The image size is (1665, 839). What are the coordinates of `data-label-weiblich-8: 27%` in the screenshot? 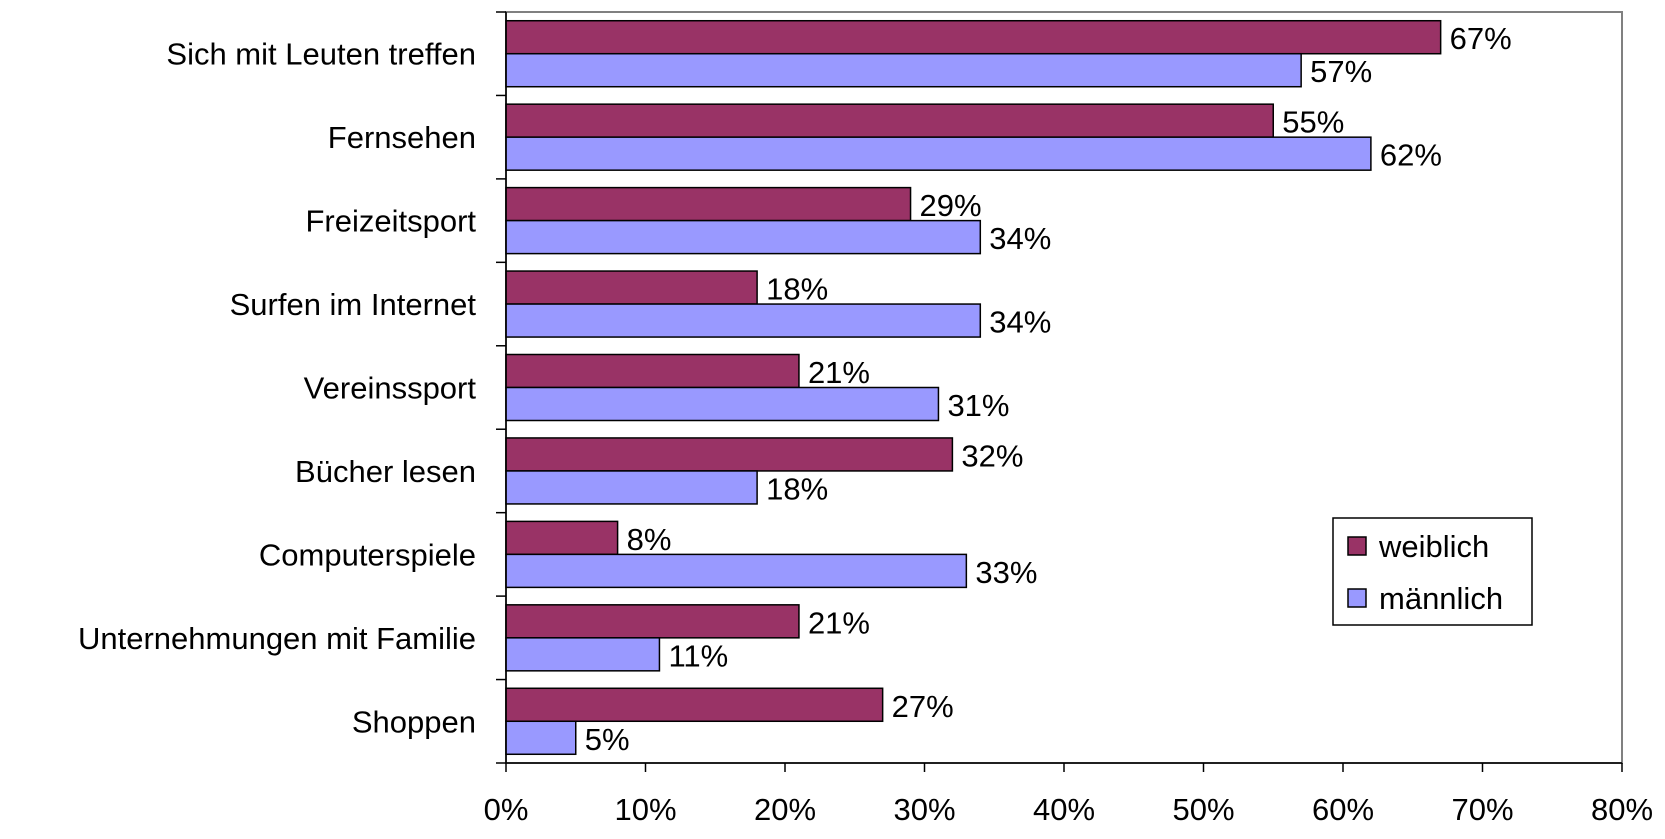 It's located at (923, 706).